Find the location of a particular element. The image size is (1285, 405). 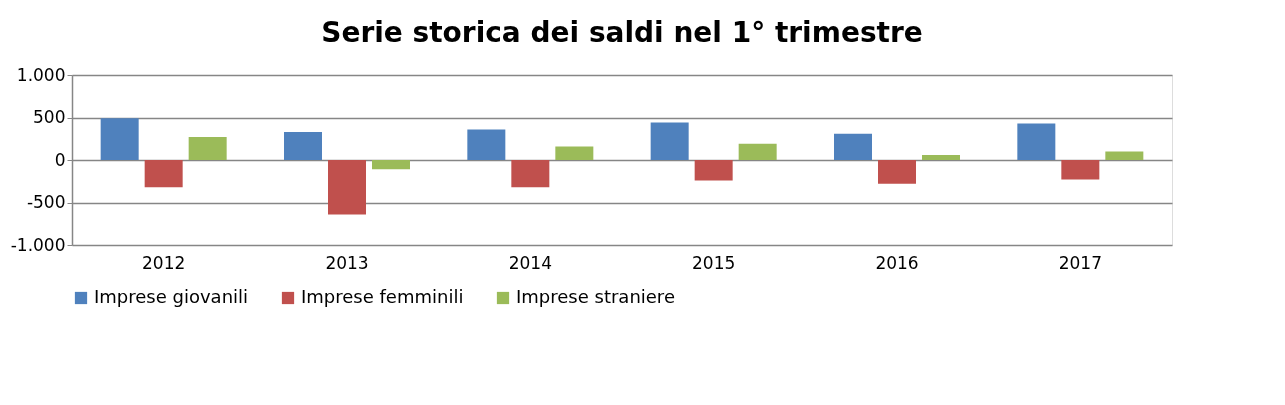

x-tick-label: 2016 is located at coordinates (897, 262).